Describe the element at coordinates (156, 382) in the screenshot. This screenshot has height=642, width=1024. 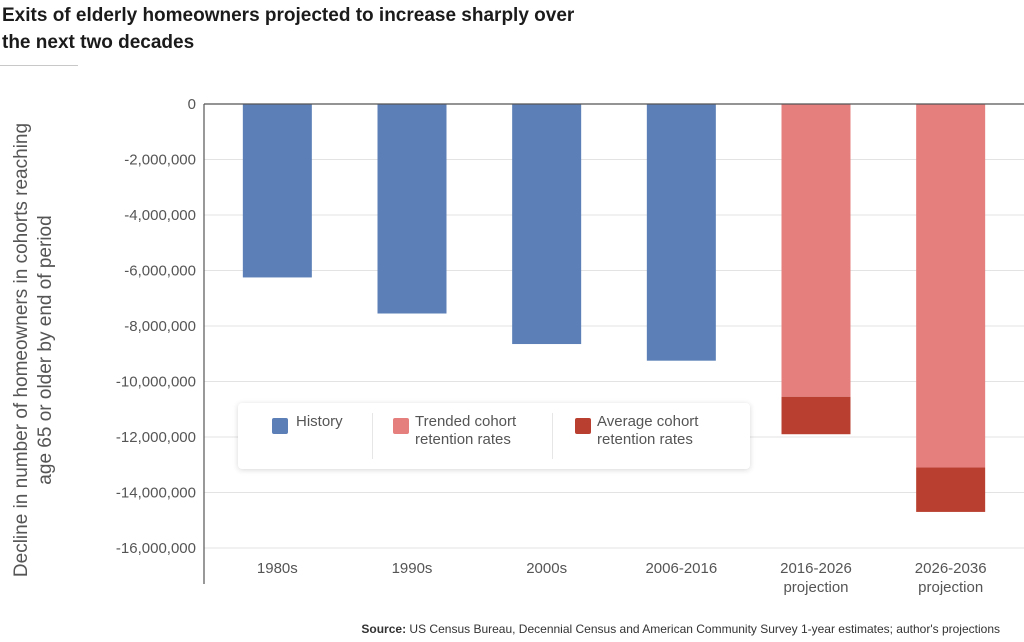
I see `y-tick-label: -10,000,000` at that location.